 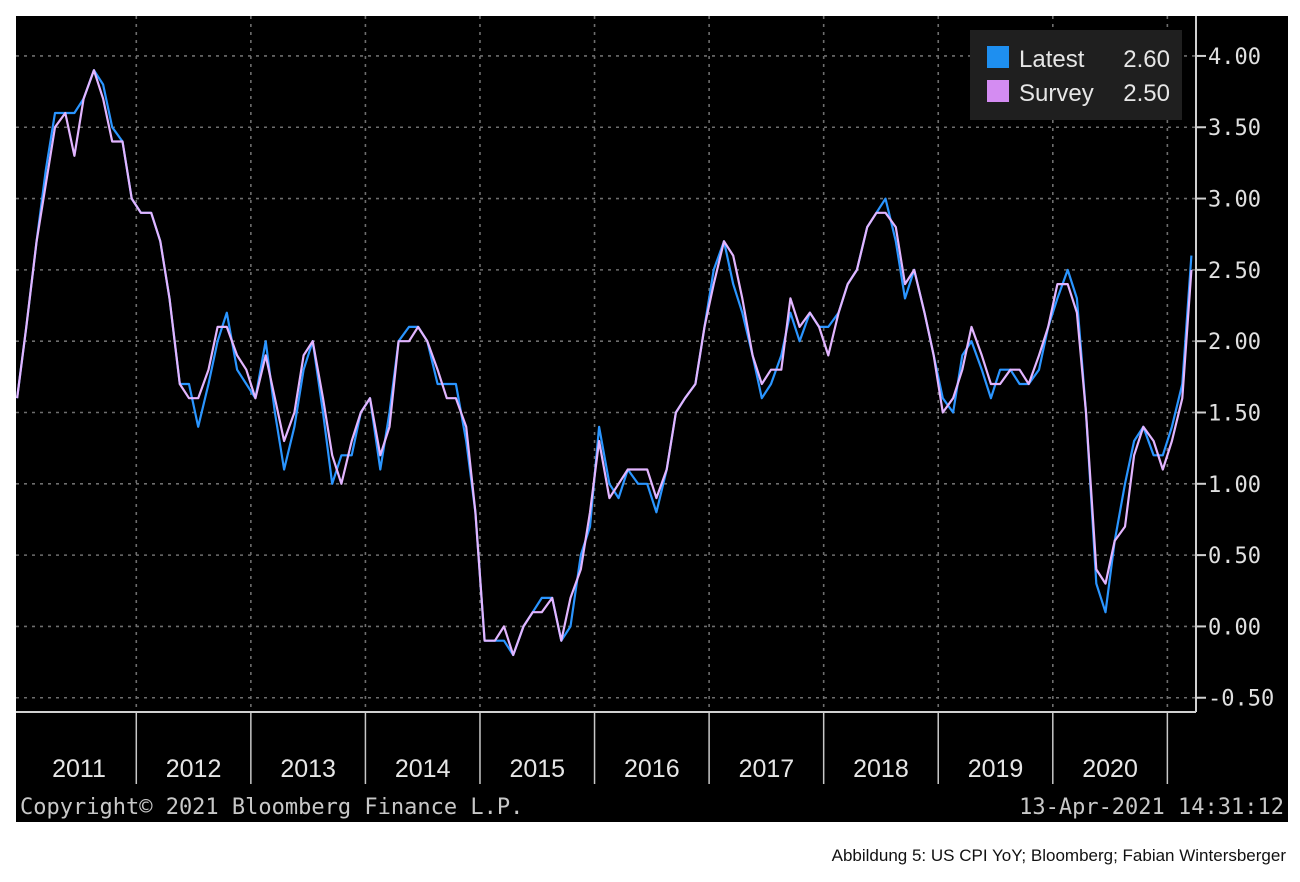 What do you see at coordinates (271, 807) in the screenshot?
I see `copyright-text: Copyright© 2021 Bloomberg Finance L.P.` at bounding box center [271, 807].